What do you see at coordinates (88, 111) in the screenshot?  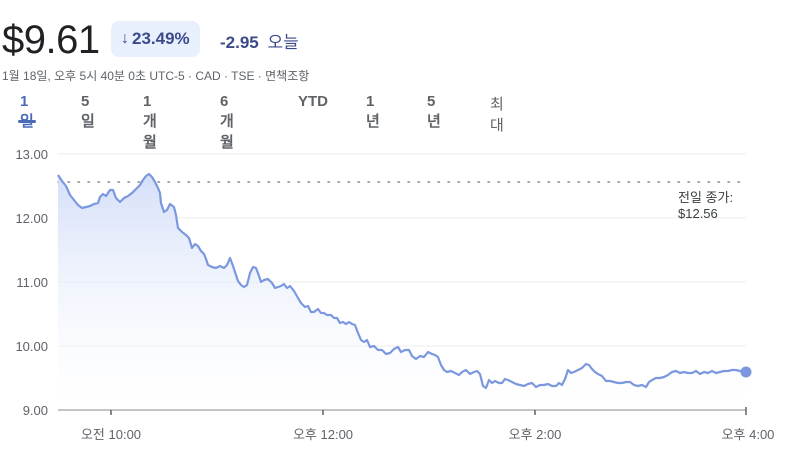 I see `tab-5d: 5일` at bounding box center [88, 111].